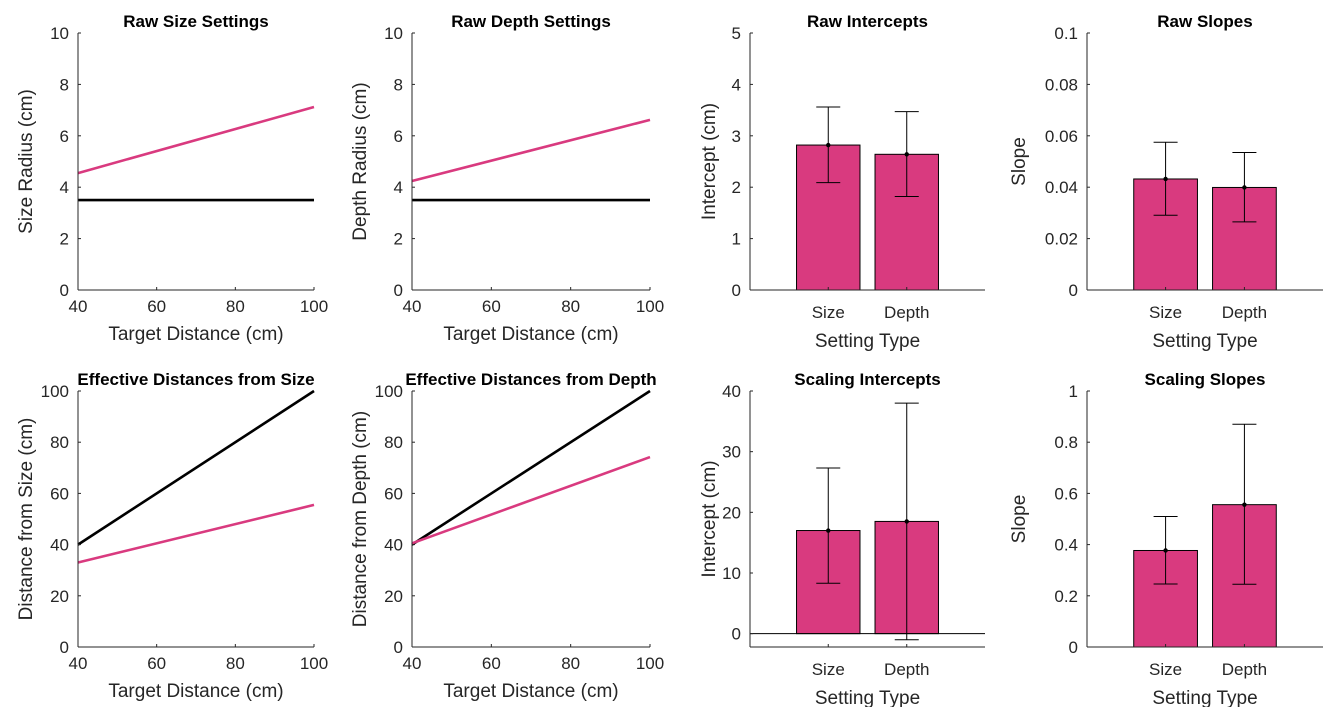 The height and width of the screenshot is (707, 1325). Describe the element at coordinates (531, 21) in the screenshot. I see `chart-title: Raw Depth Settings` at that location.